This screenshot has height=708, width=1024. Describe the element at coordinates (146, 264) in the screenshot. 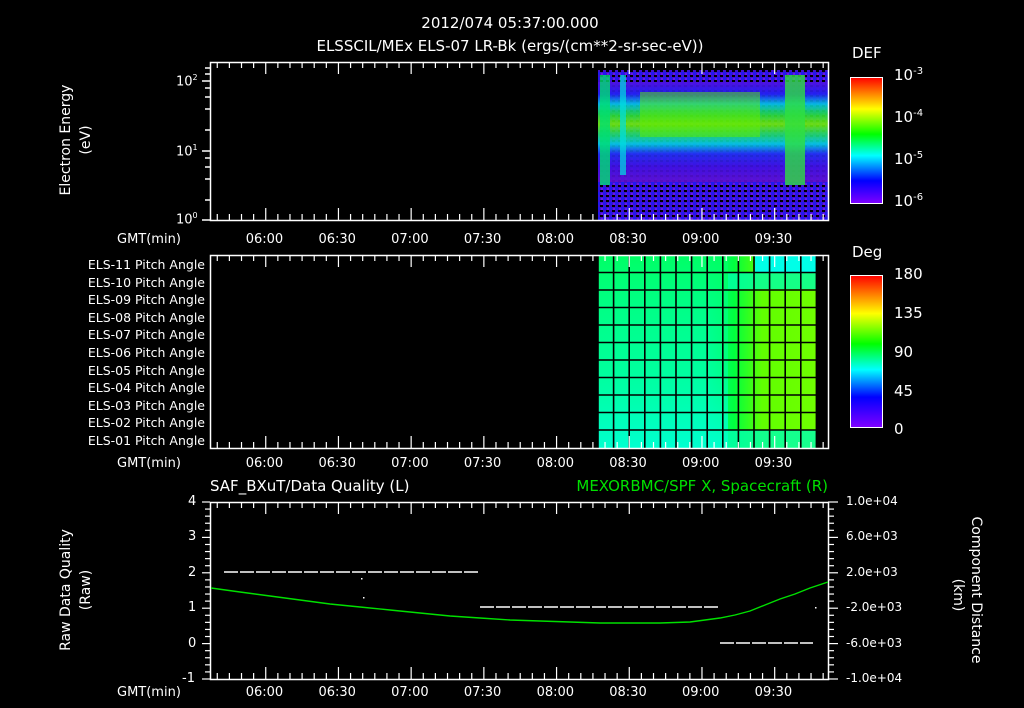

I see `pitch-angle-row-label: ELS-11 Pitch Angle` at that location.